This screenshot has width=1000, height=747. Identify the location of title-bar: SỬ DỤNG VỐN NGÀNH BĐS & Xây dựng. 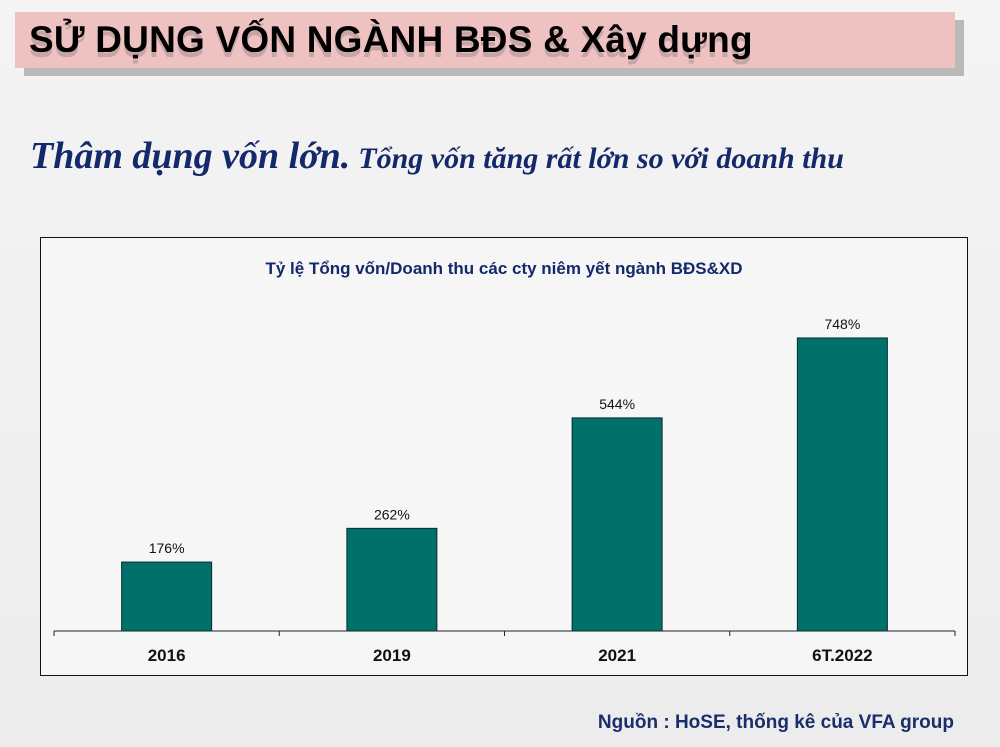
(485, 40).